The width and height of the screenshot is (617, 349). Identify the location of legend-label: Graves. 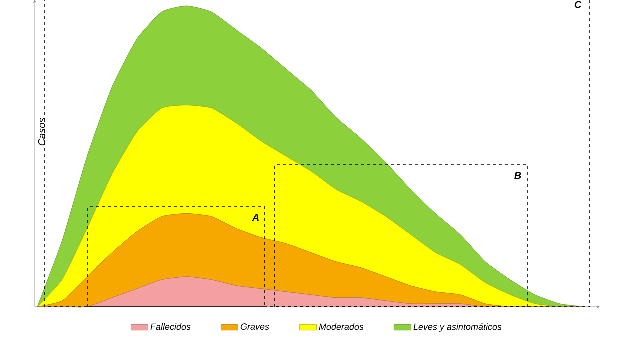
(255, 327).